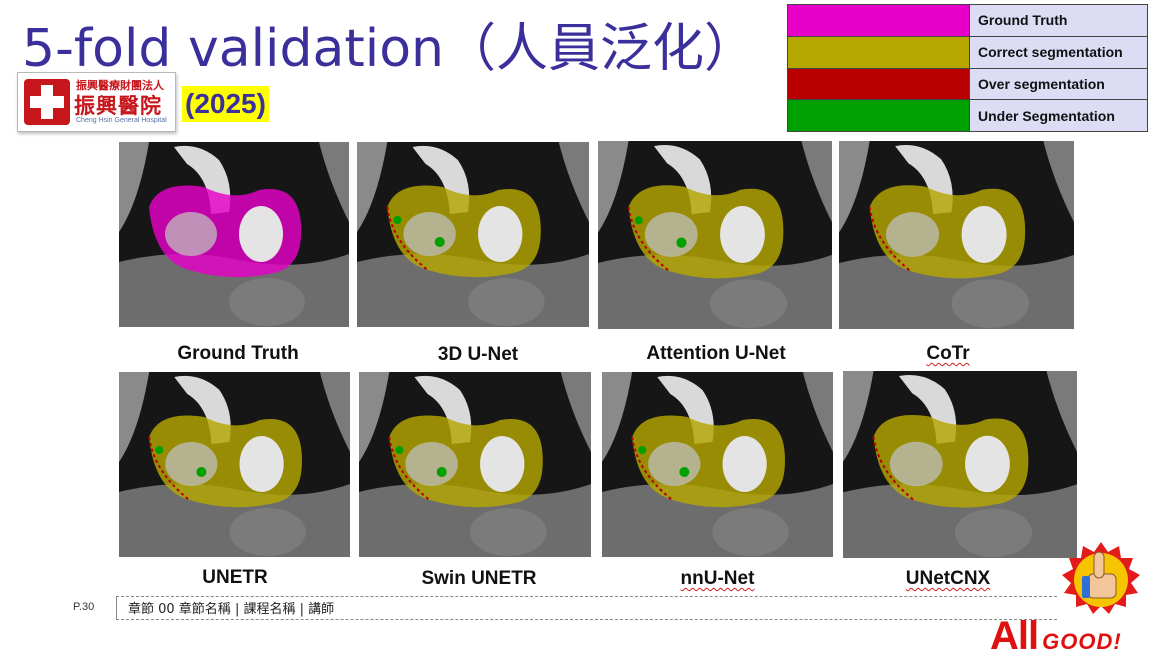 Image resolution: width=1153 pixels, height=659 pixels. What do you see at coordinates (1058, 20) in the screenshot?
I see `legend-label: Ground Truth` at bounding box center [1058, 20].